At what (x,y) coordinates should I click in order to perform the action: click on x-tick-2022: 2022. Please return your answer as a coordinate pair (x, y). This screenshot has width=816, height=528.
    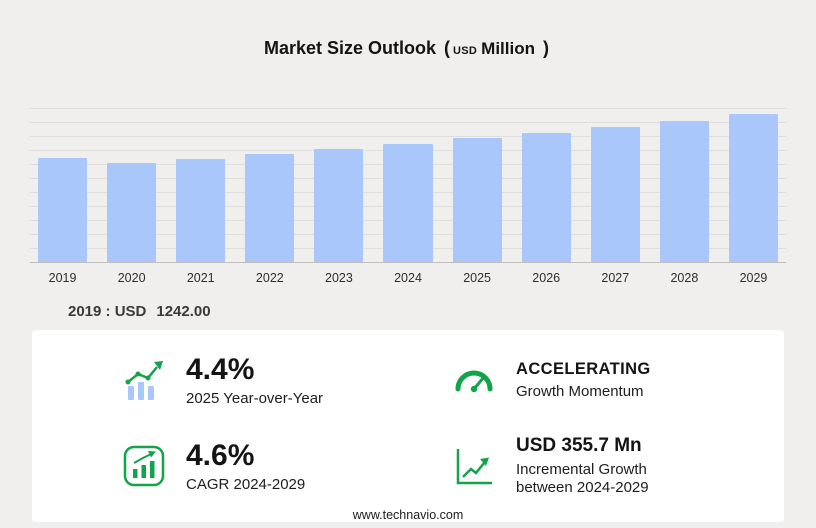
    Looking at the image, I should click on (269, 278).